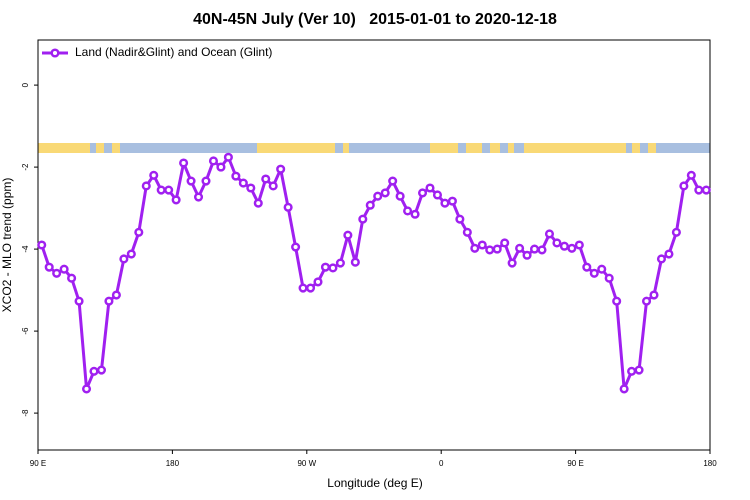  I want to click on y-tick-label: -6, so click(25, 331).